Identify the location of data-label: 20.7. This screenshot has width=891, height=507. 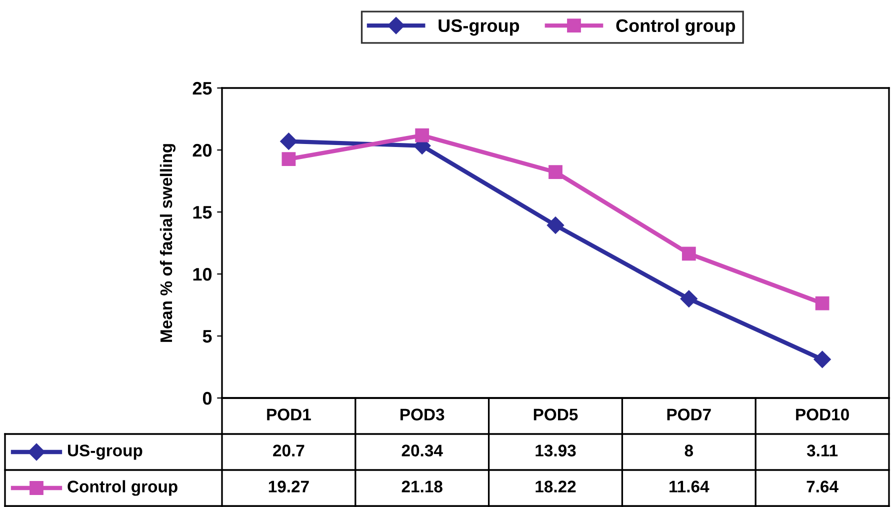
(288, 450).